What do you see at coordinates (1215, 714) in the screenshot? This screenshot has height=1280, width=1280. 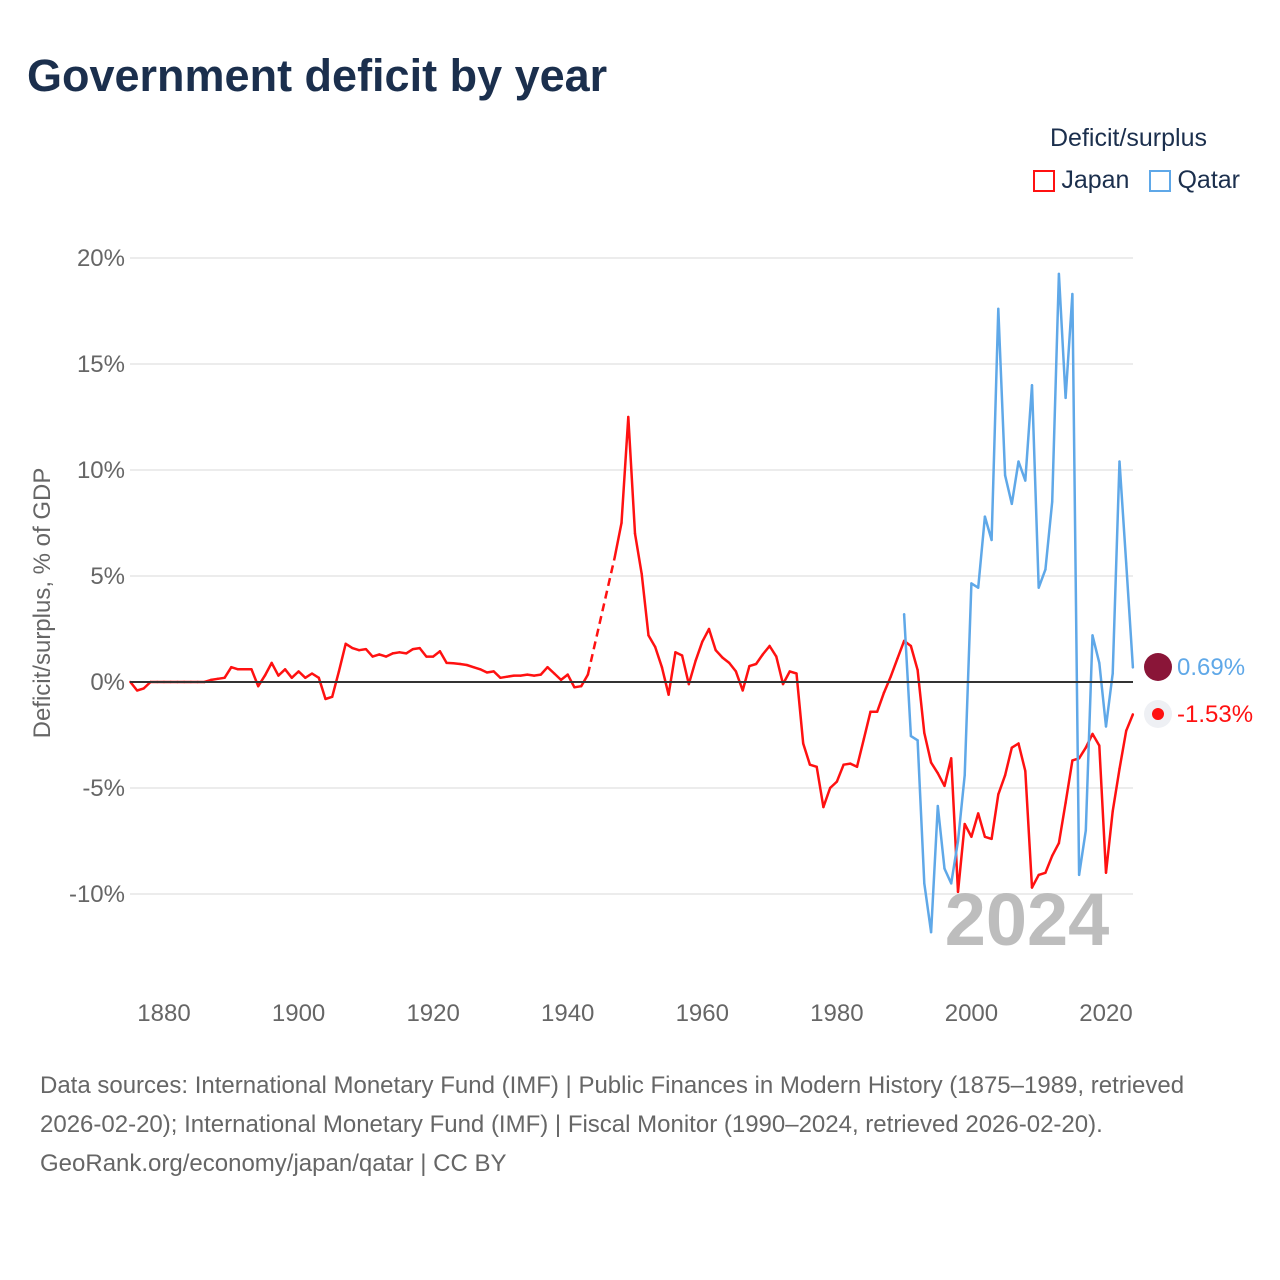 I see `japan-end-label: -1.53%` at bounding box center [1215, 714].